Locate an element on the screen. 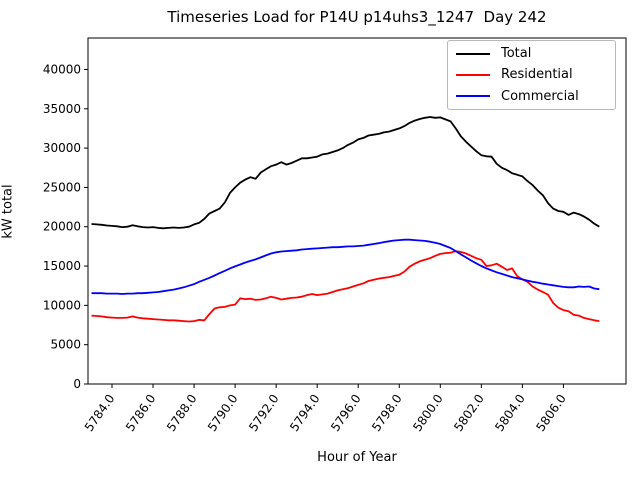 This screenshot has height=480, width=640. x-axis-label: Hour of Year is located at coordinates (357, 457).